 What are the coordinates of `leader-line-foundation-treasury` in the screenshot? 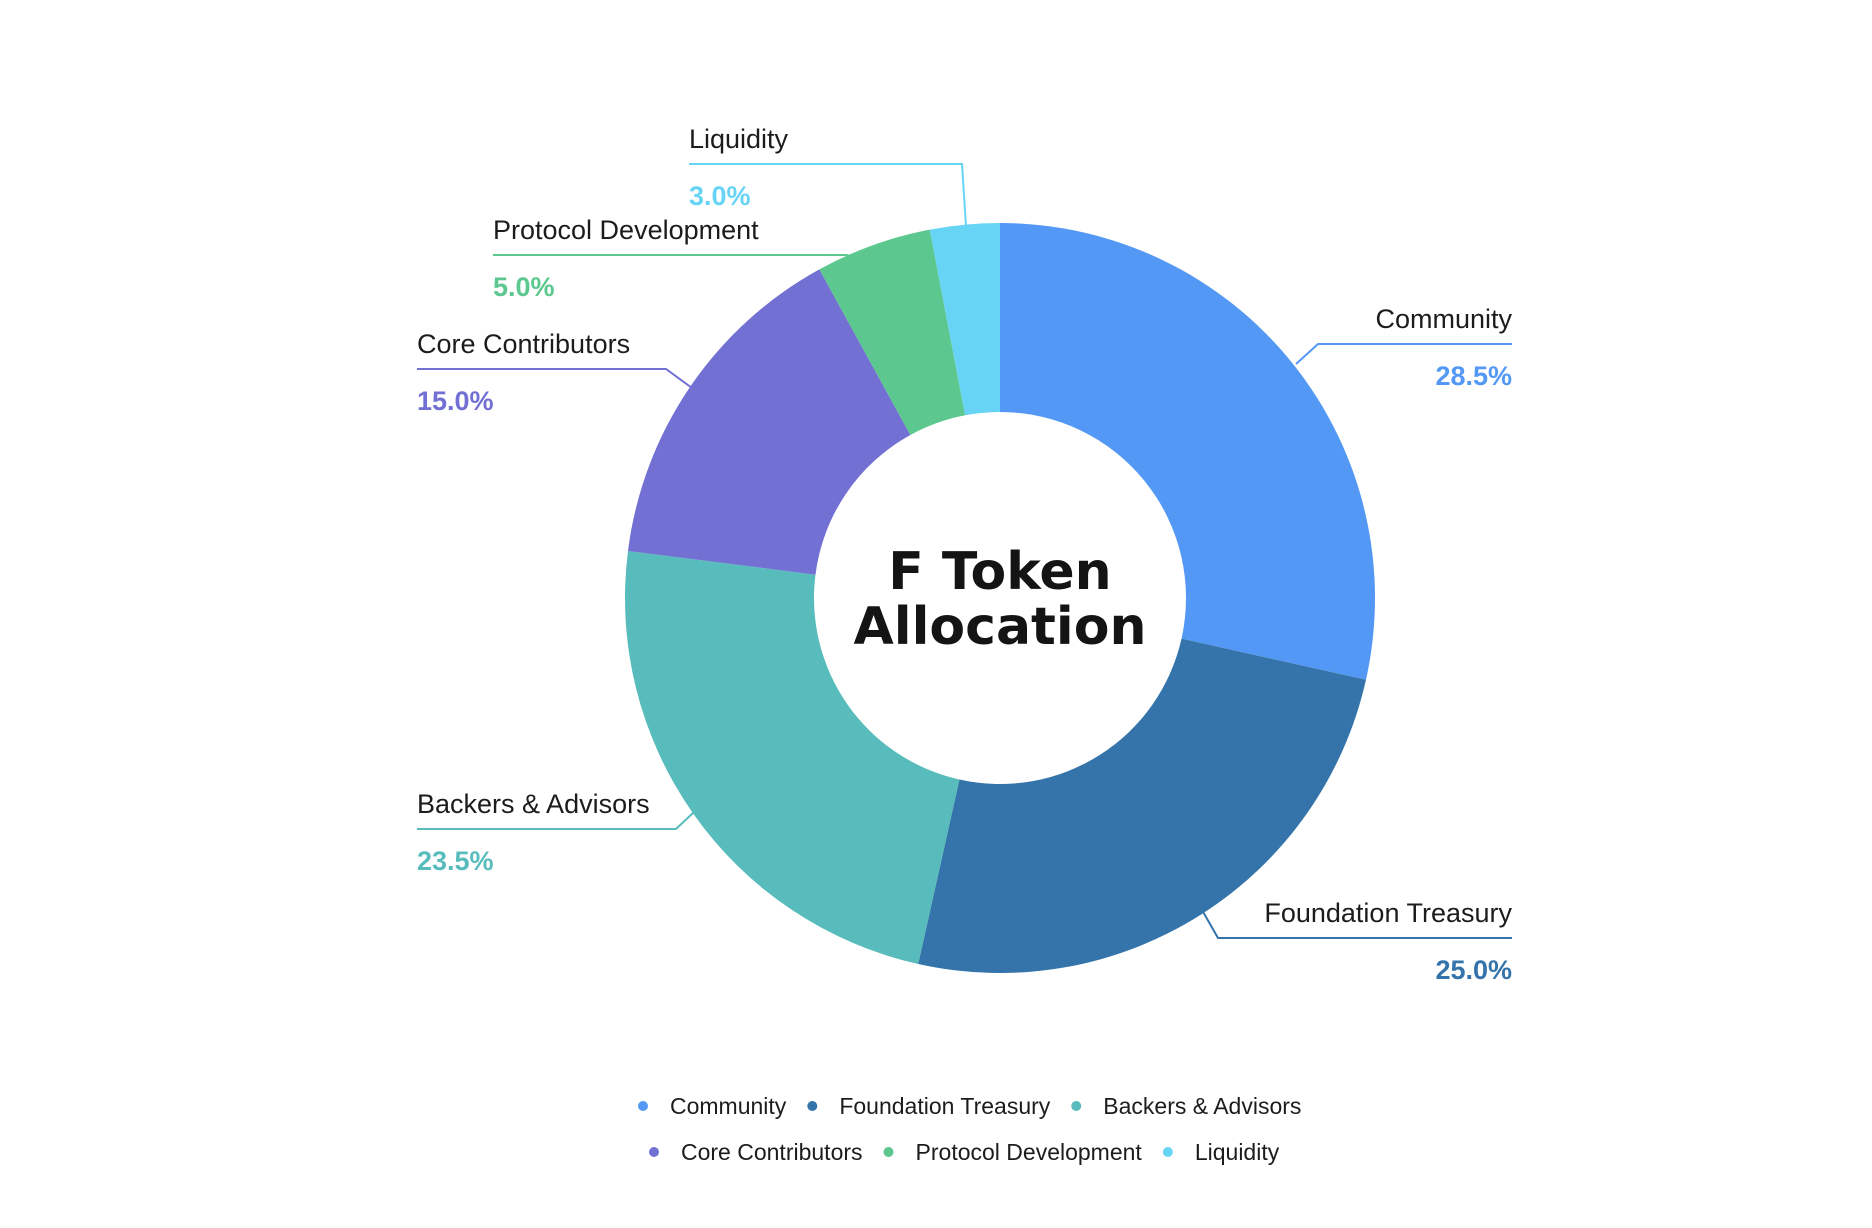 It's located at (1356, 924).